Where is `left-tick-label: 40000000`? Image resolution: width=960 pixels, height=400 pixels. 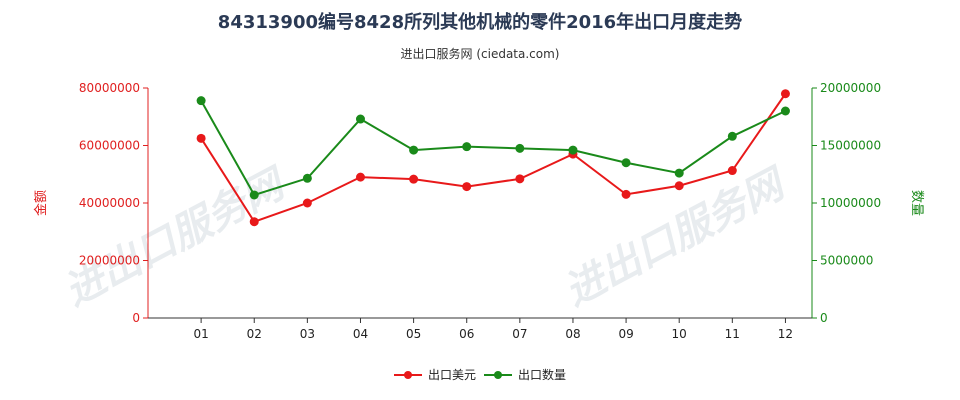 left-tick-label: 40000000 is located at coordinates (109, 203).